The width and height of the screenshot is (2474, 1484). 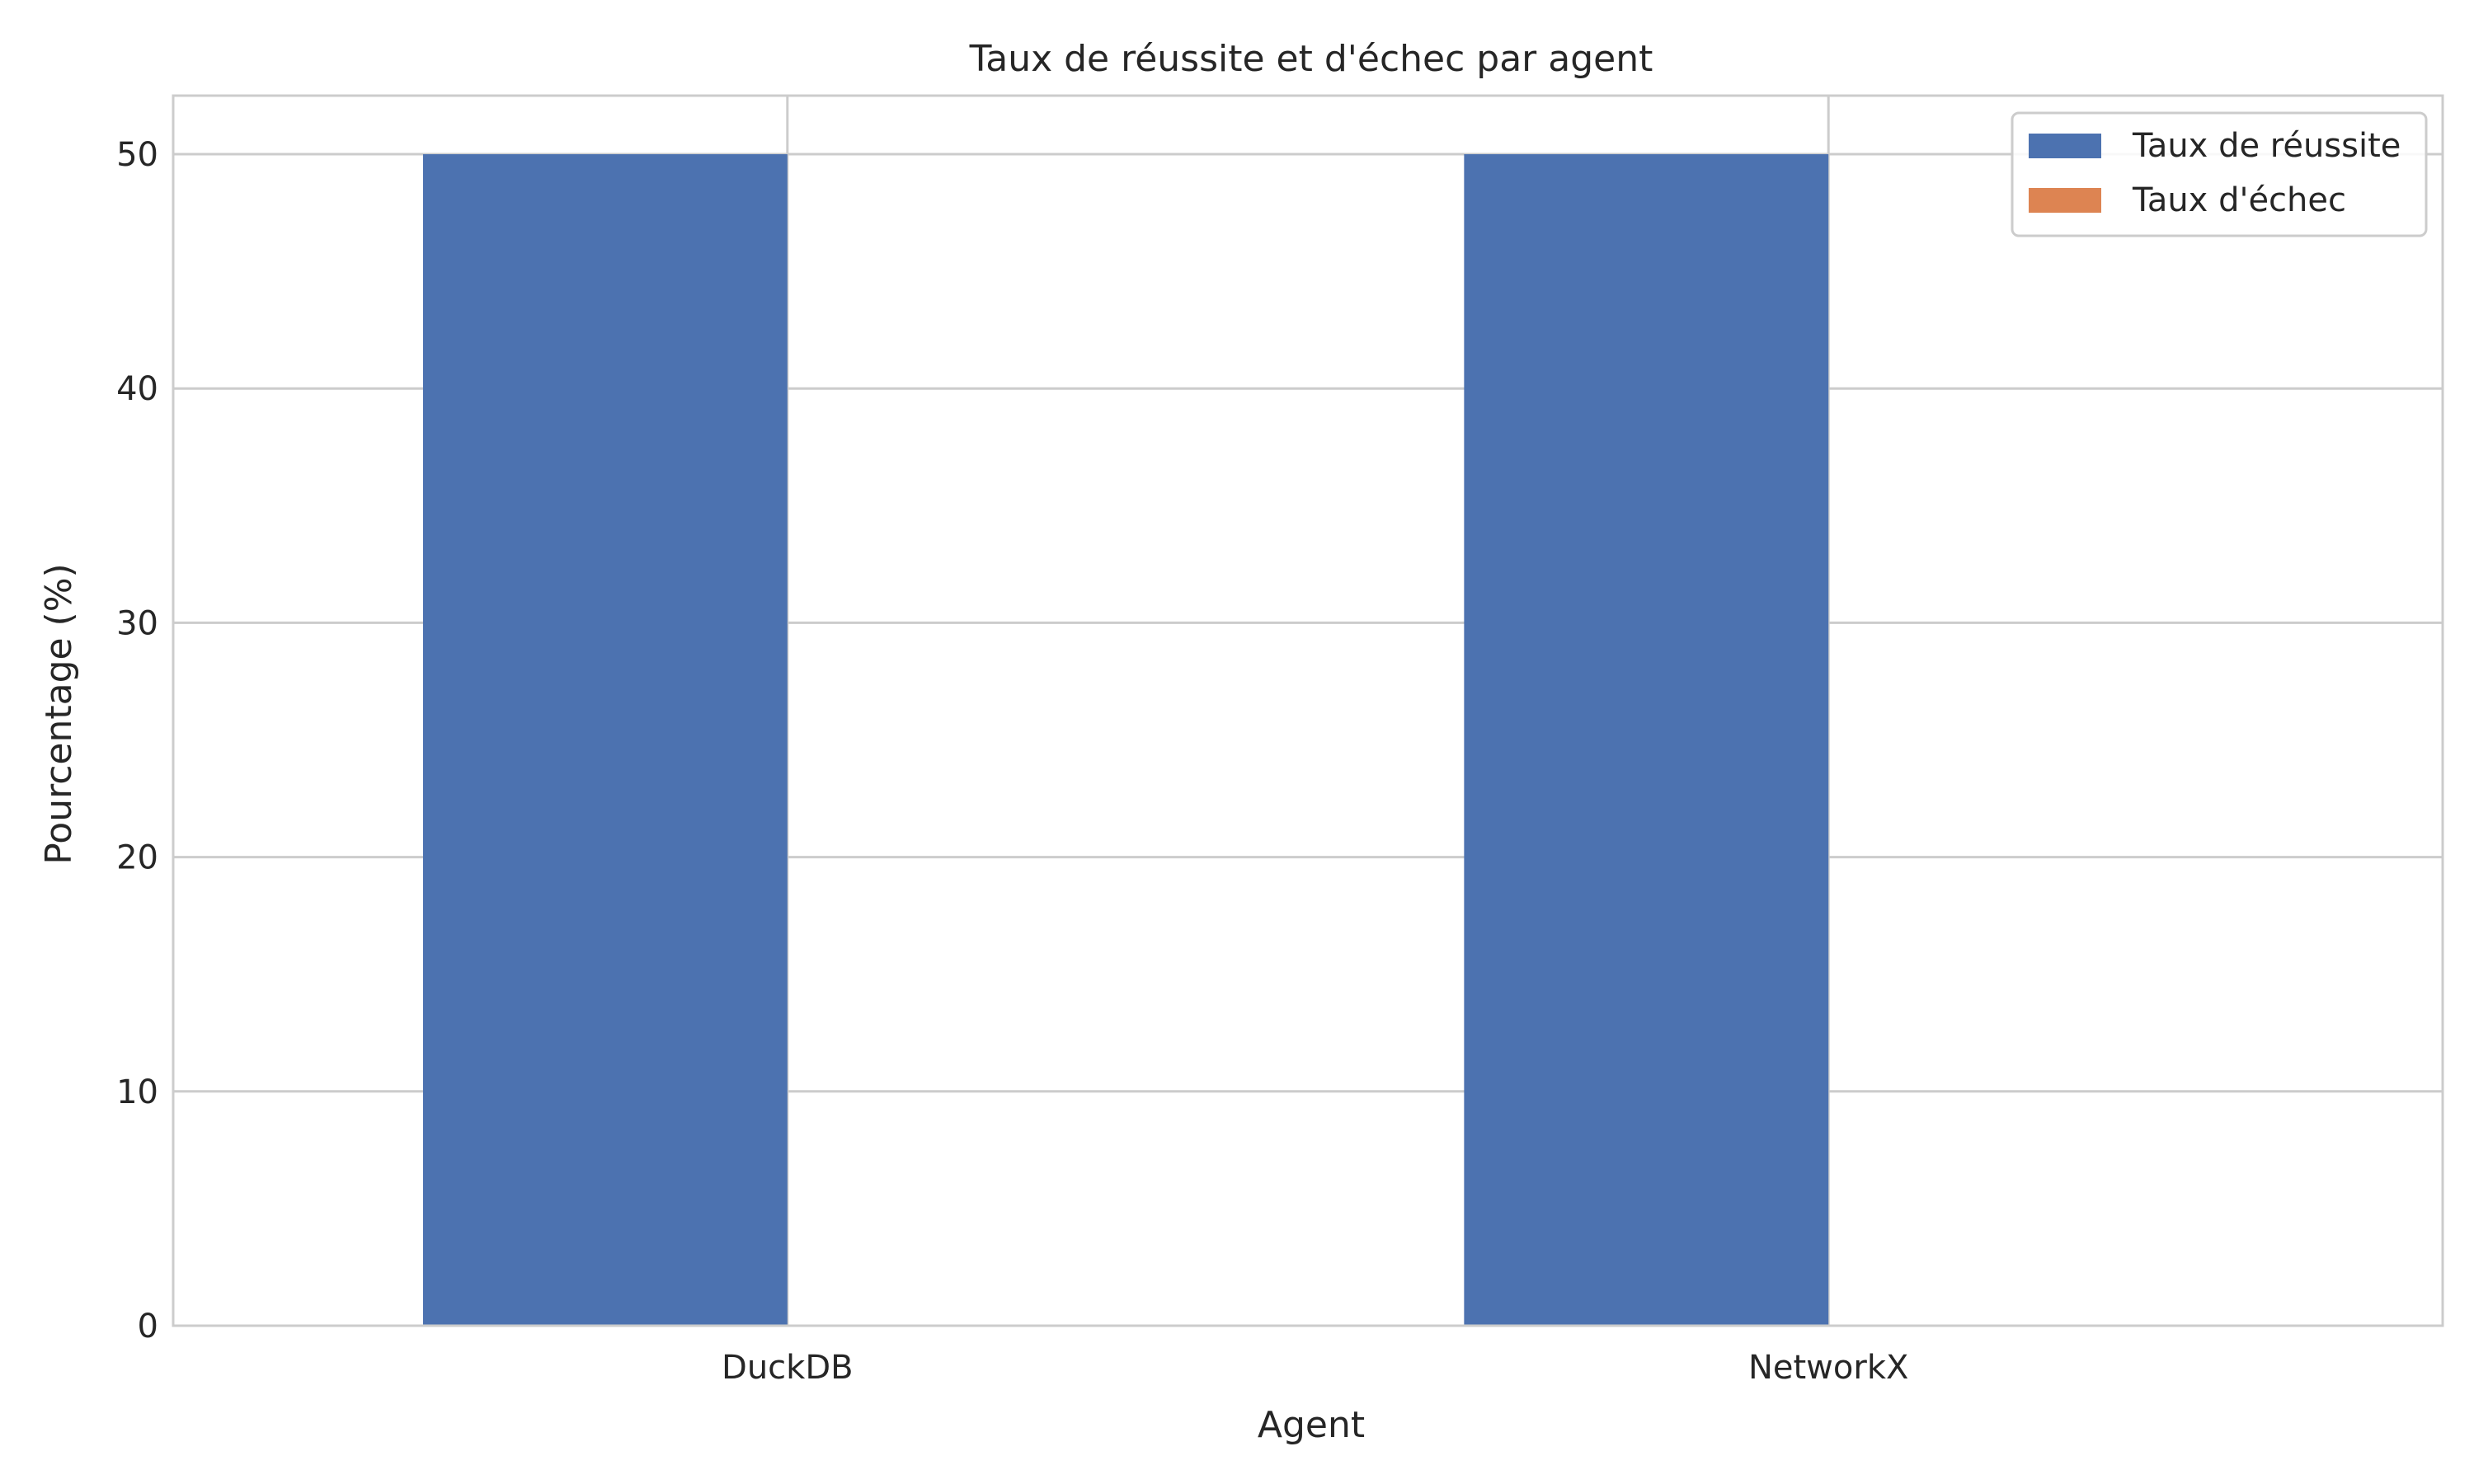 What do you see at coordinates (1646, 740) in the screenshot?
I see `bar-taux-de-r-ussite-networkx` at bounding box center [1646, 740].